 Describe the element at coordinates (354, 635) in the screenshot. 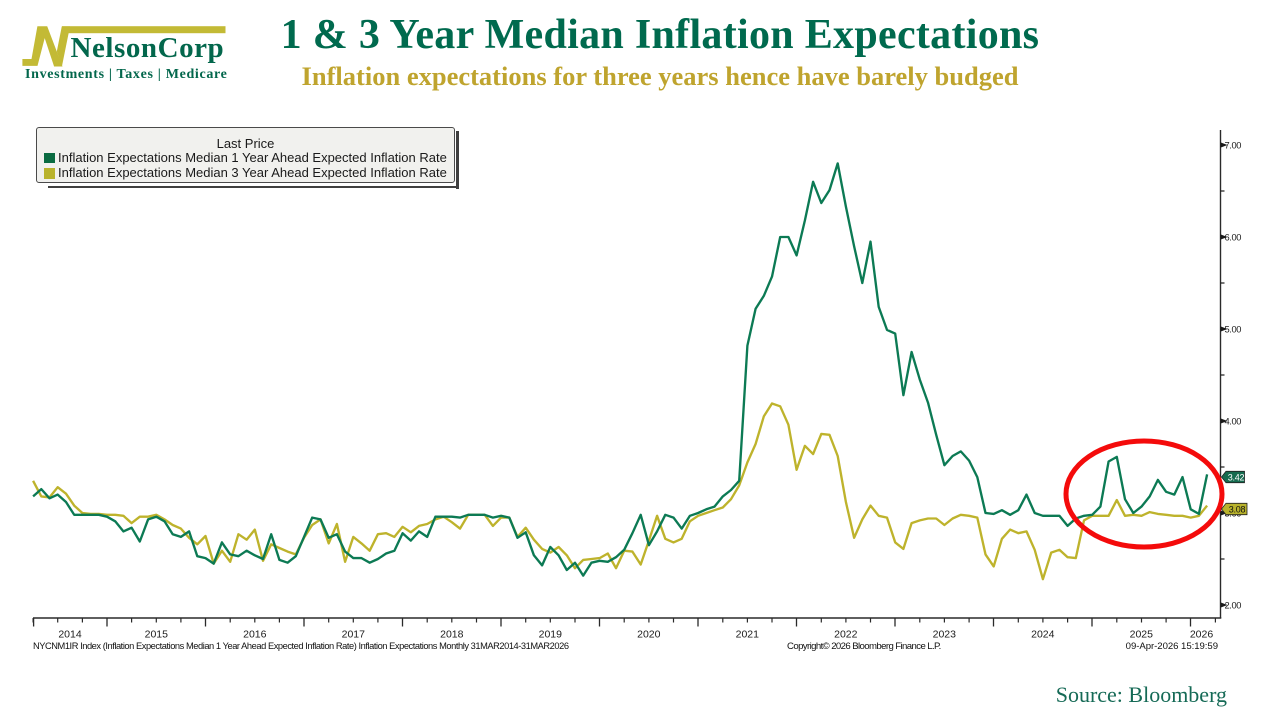

I see `svg-text: 2017` at that location.